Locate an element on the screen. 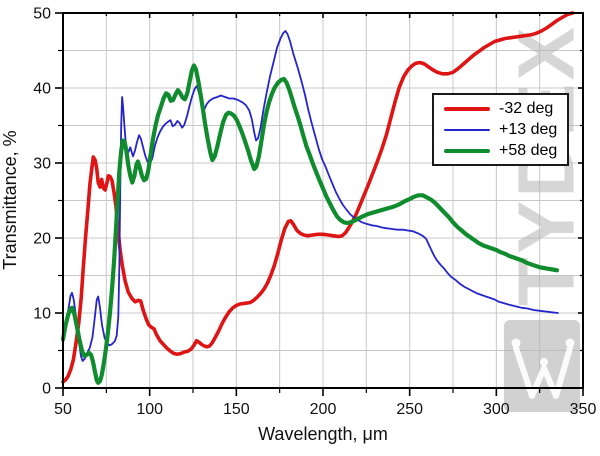  x-tick-label: 150 is located at coordinates (236, 409).